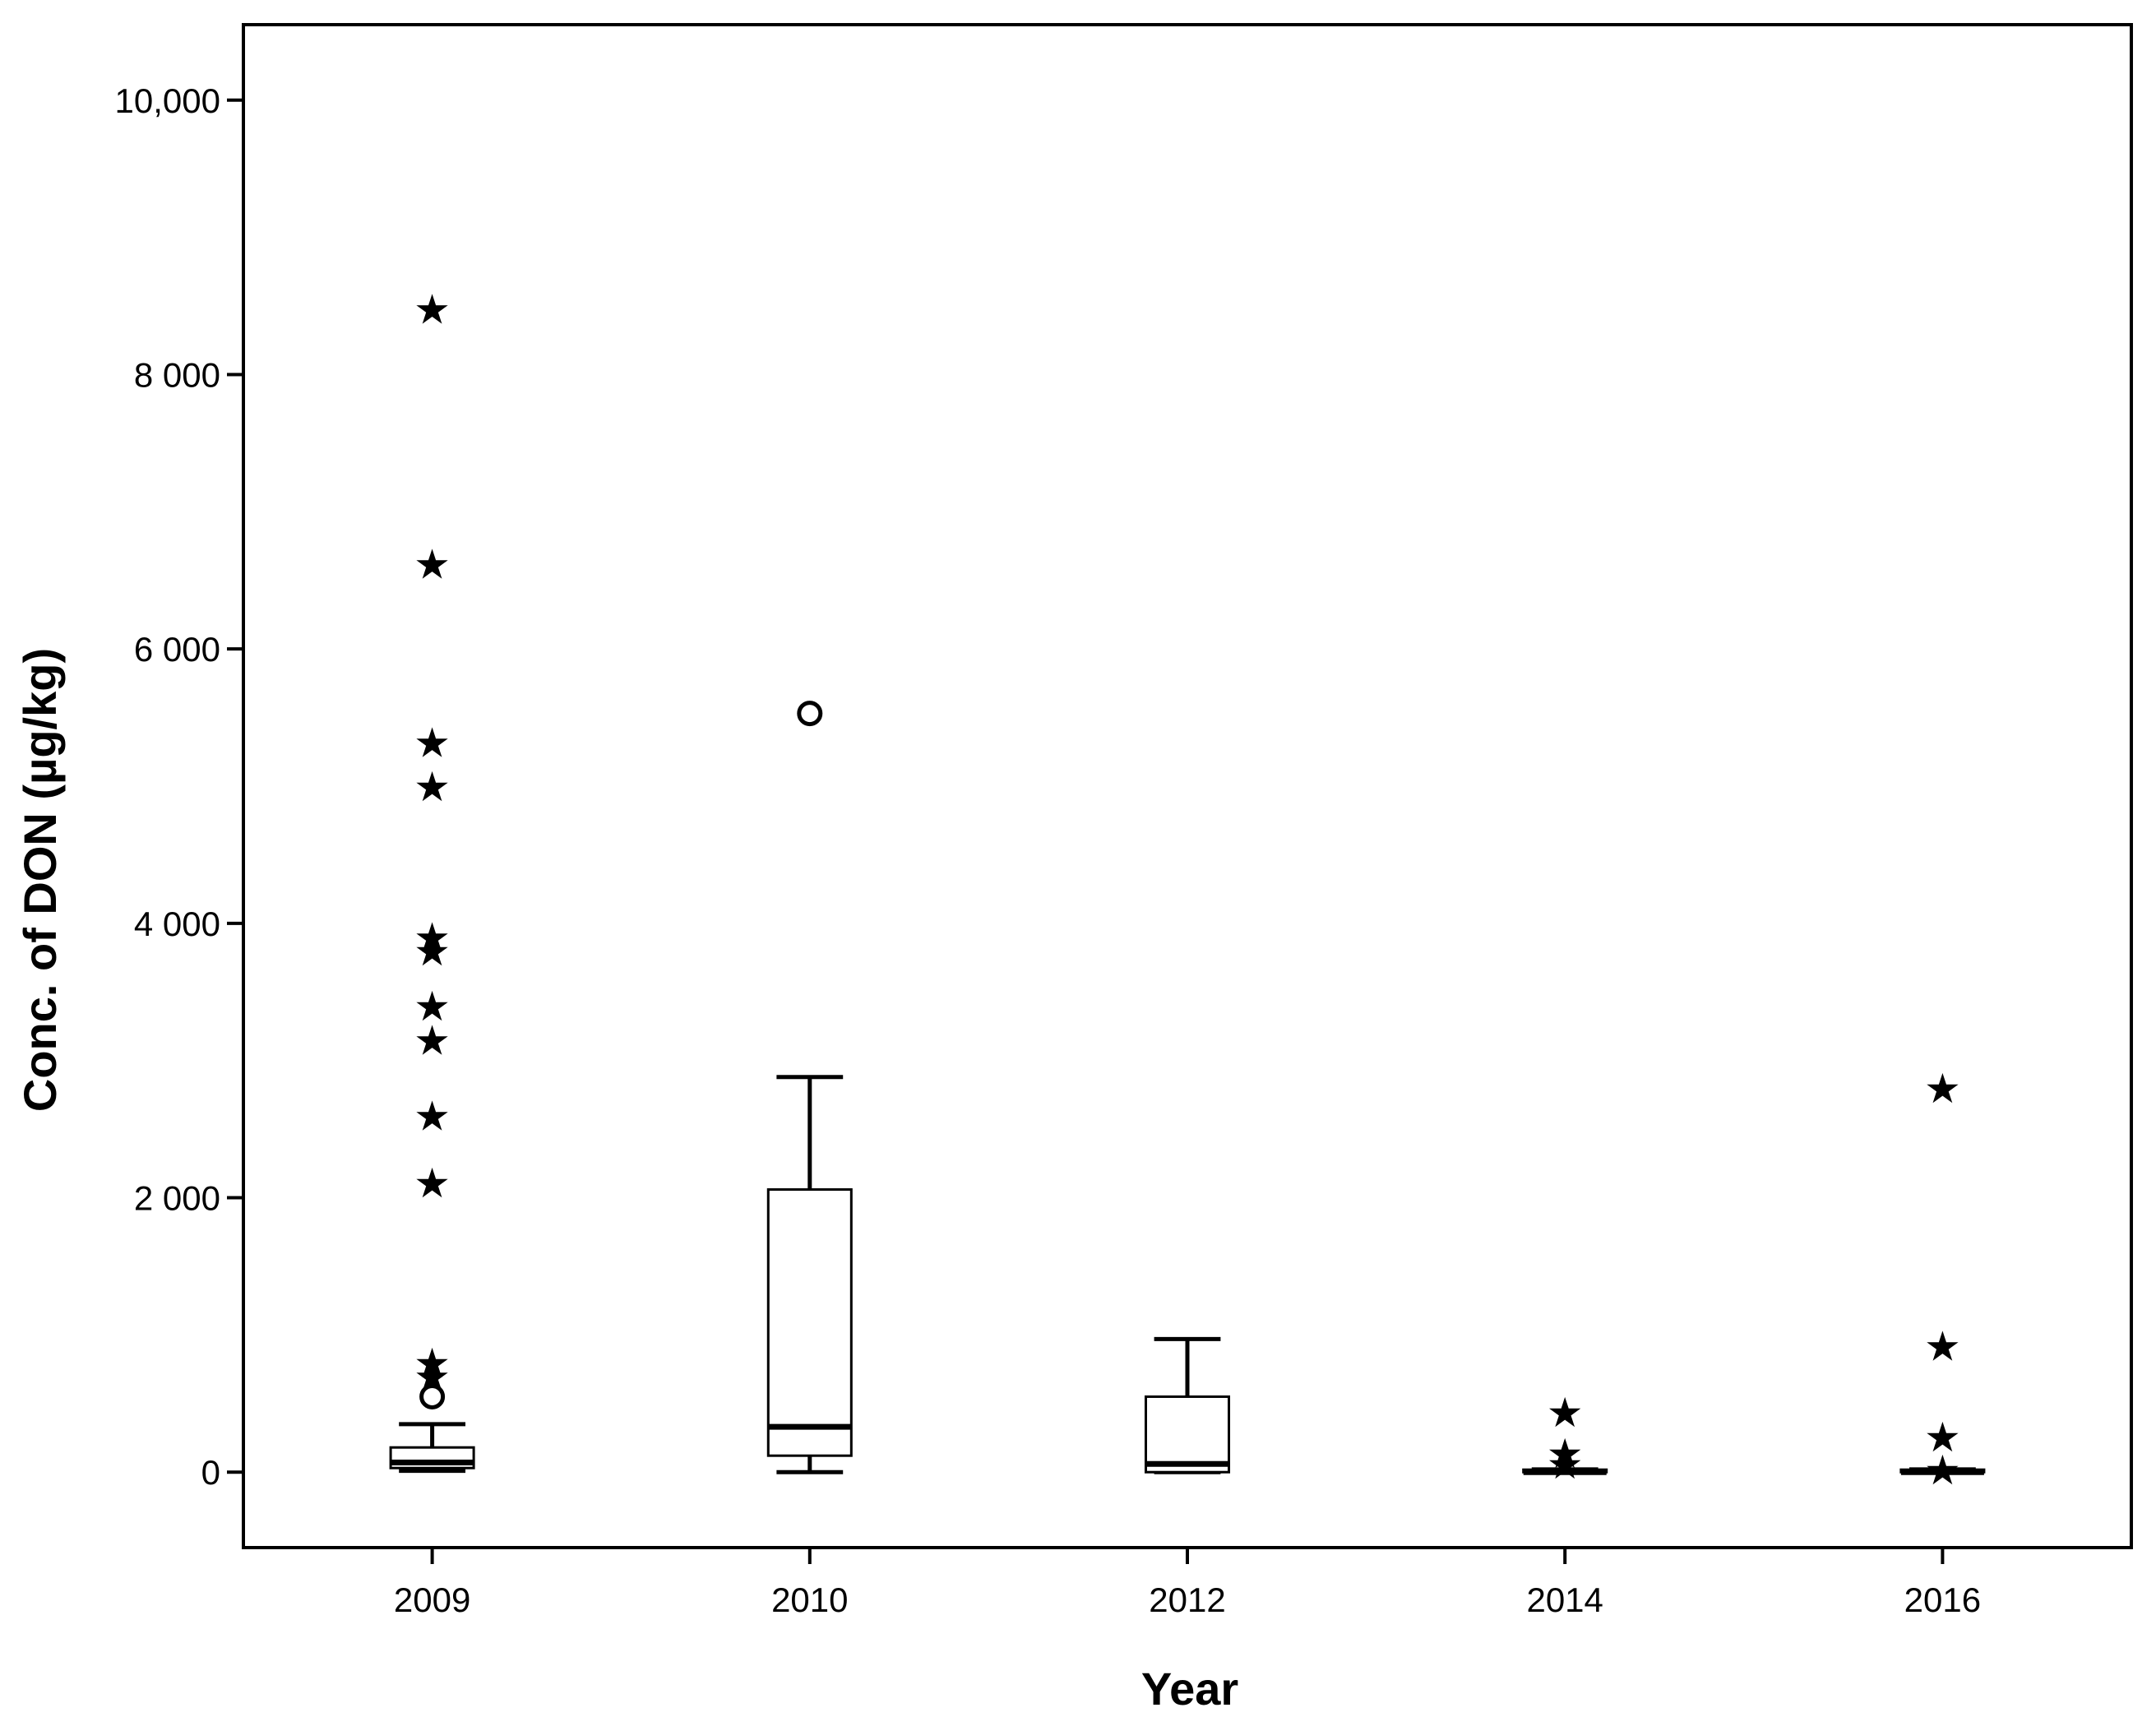  Describe the element at coordinates (432, 1599) in the screenshot. I see `x-tick-label: 2009` at that location.